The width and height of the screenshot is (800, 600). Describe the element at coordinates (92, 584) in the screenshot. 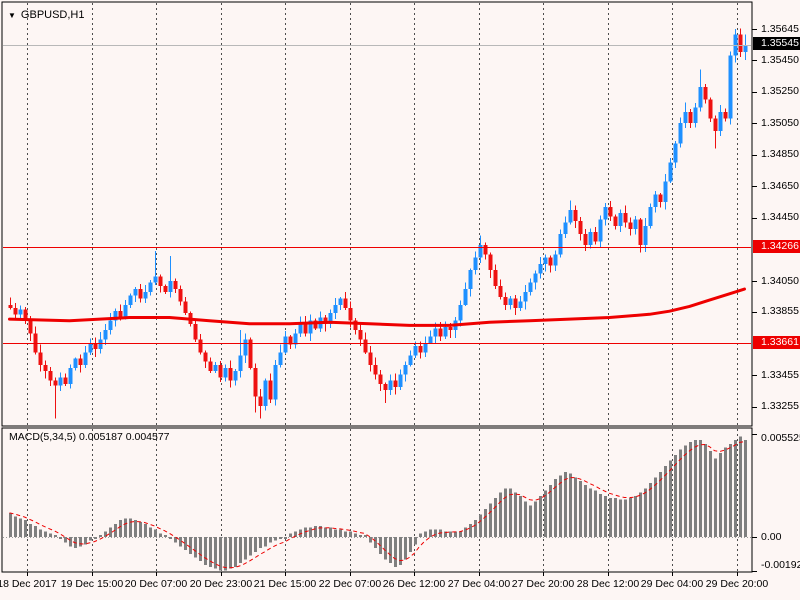

I see `time-axis-label: 19 Dec 15:00` at that location.